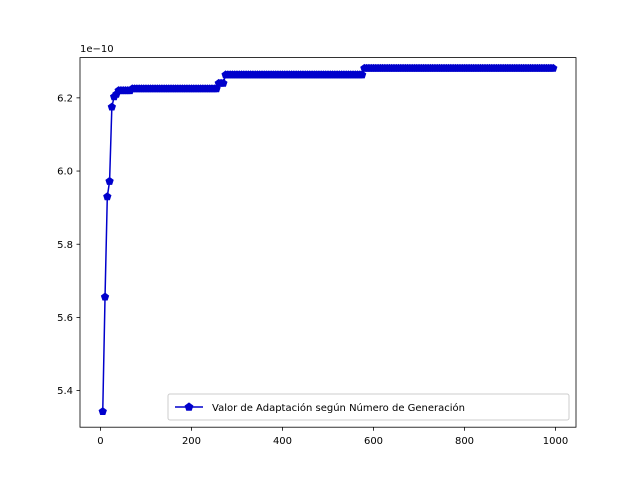 This screenshot has height=480, width=640. Describe the element at coordinates (373, 441) in the screenshot. I see `x-tick-label: 600` at that location.